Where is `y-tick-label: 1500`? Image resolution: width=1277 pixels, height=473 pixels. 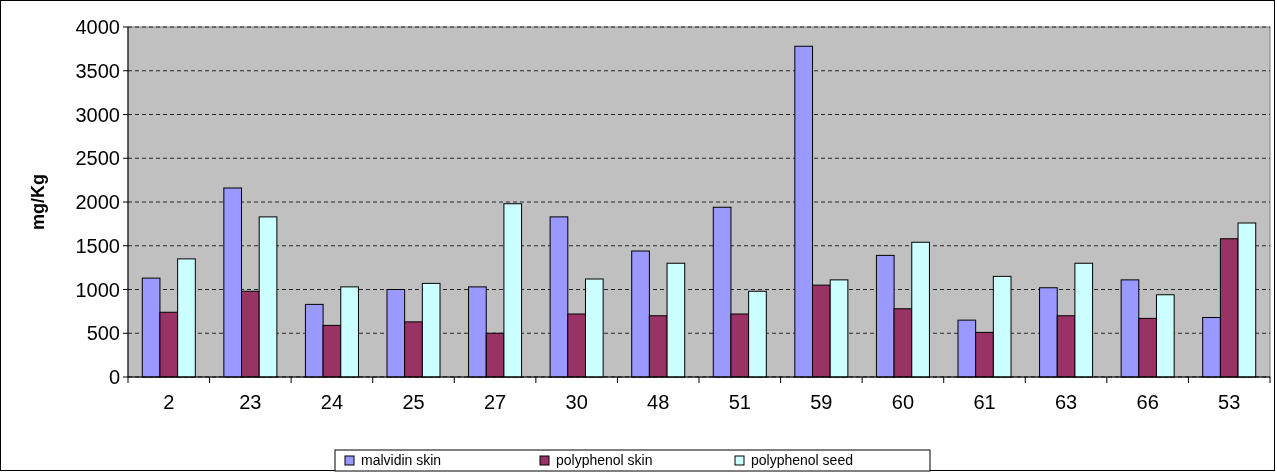 y-tick-label: 1500 is located at coordinates (97, 245).